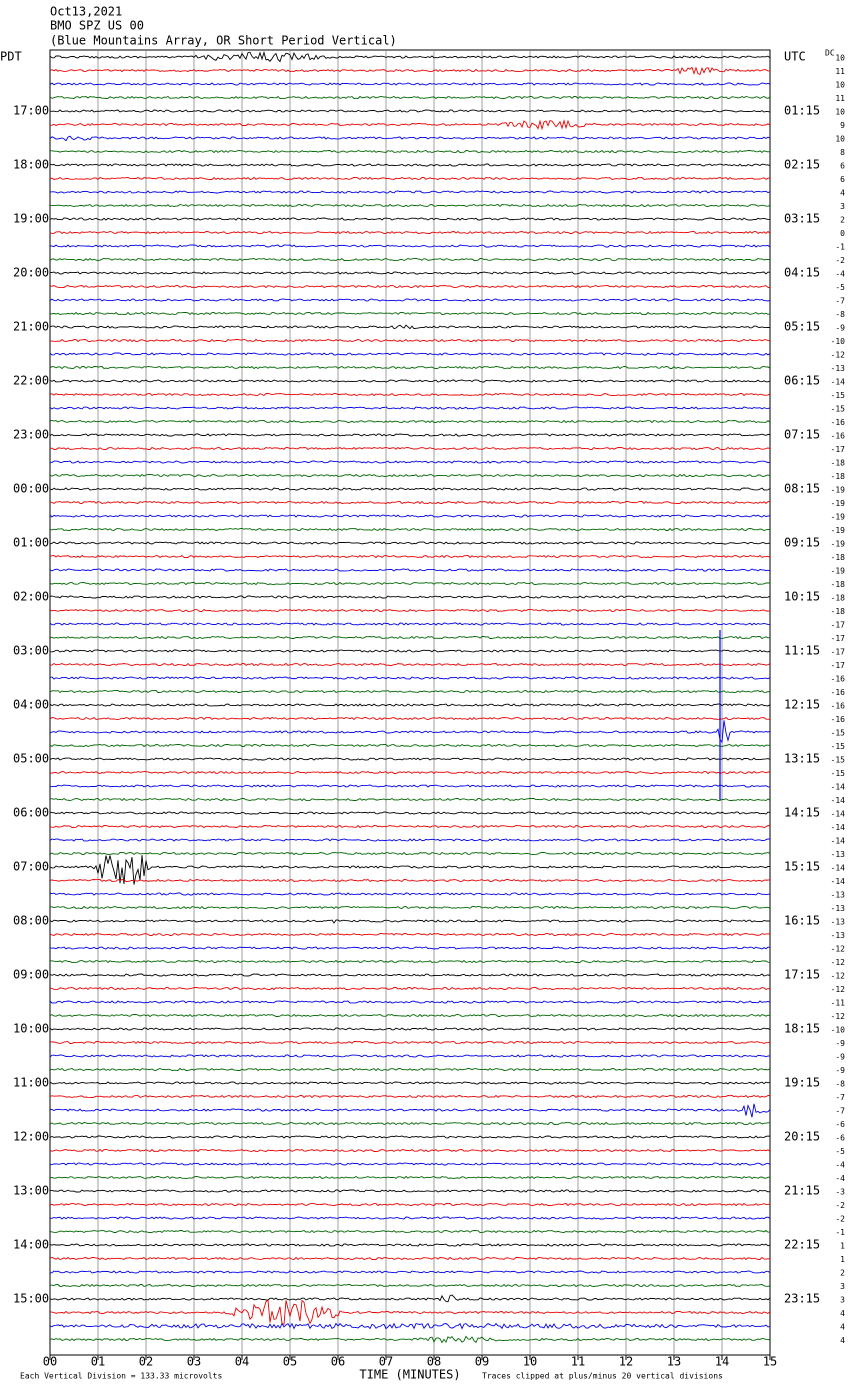 The width and height of the screenshot is (850, 1390). What do you see at coordinates (434, 1362) in the screenshot?
I see `x-tick-label: 08` at bounding box center [434, 1362].